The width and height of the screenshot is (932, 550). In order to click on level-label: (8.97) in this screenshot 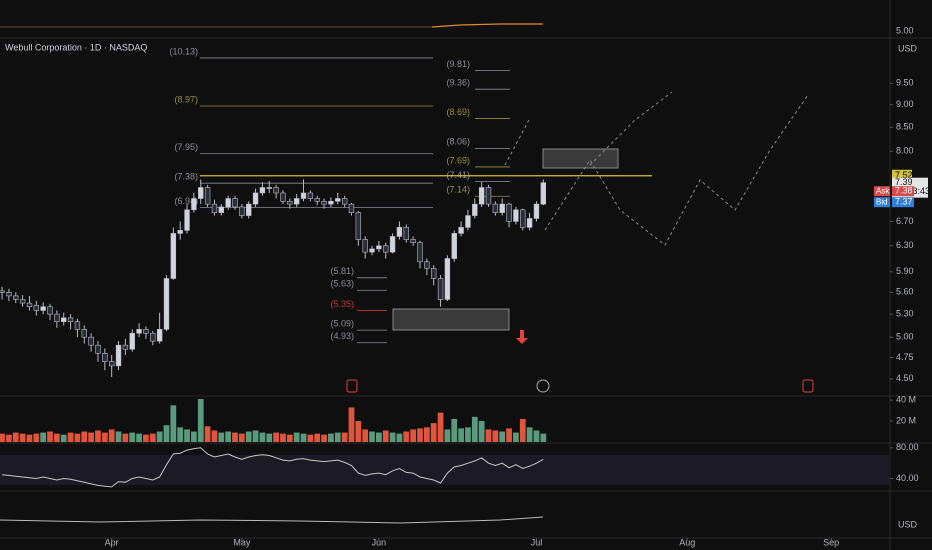, I will do `click(186, 99)`.